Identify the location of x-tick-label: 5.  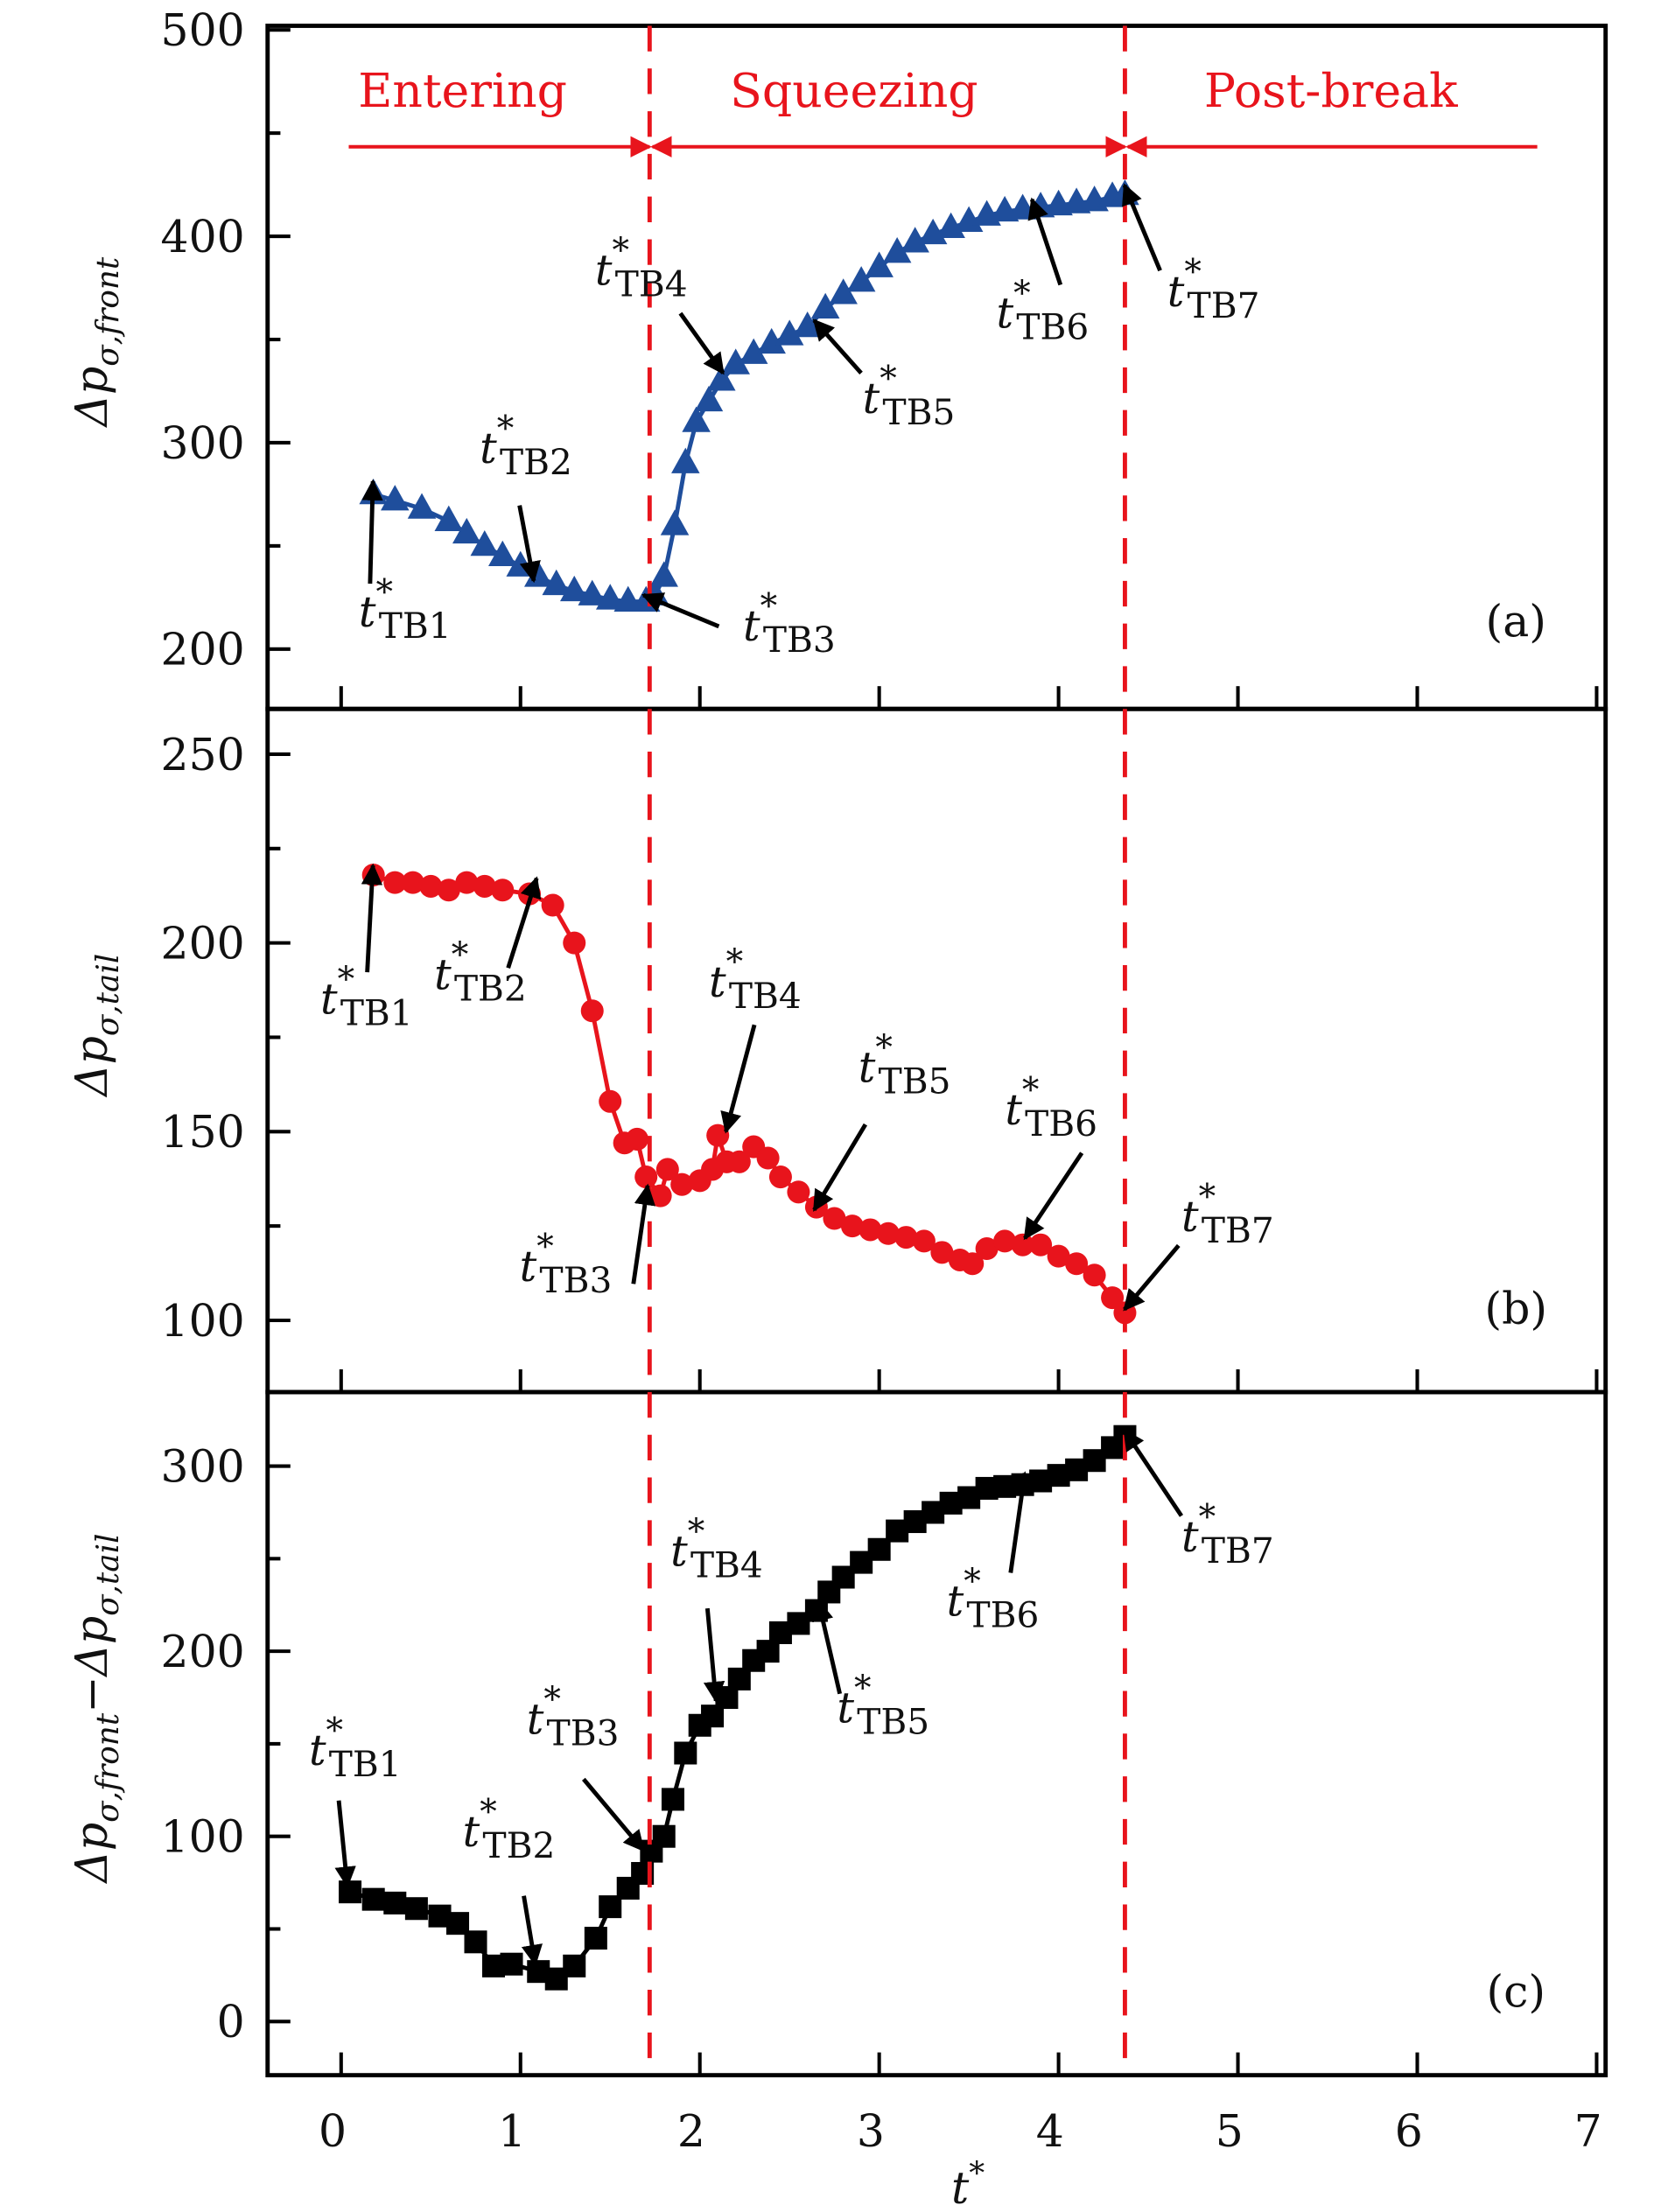
(1230, 2131).